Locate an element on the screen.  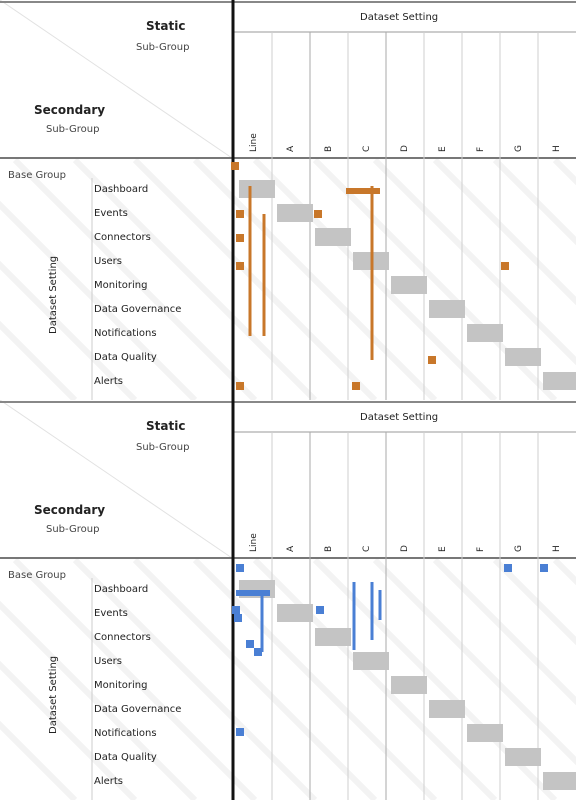
corner-left-title: Secondary is located at coordinates (70, 110).